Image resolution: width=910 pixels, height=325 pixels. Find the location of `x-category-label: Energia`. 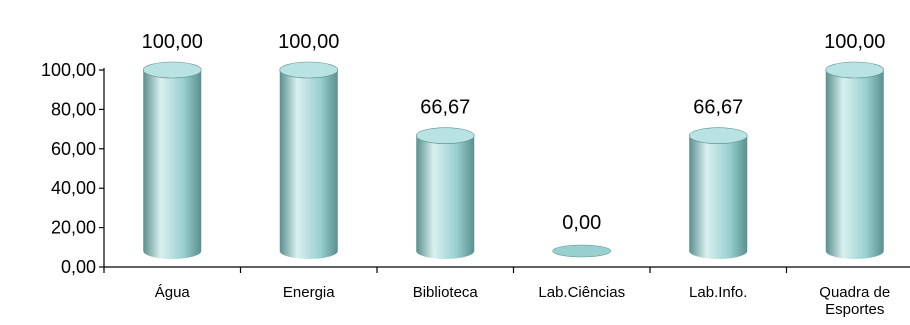

x-category-label: Energia is located at coordinates (309, 292).